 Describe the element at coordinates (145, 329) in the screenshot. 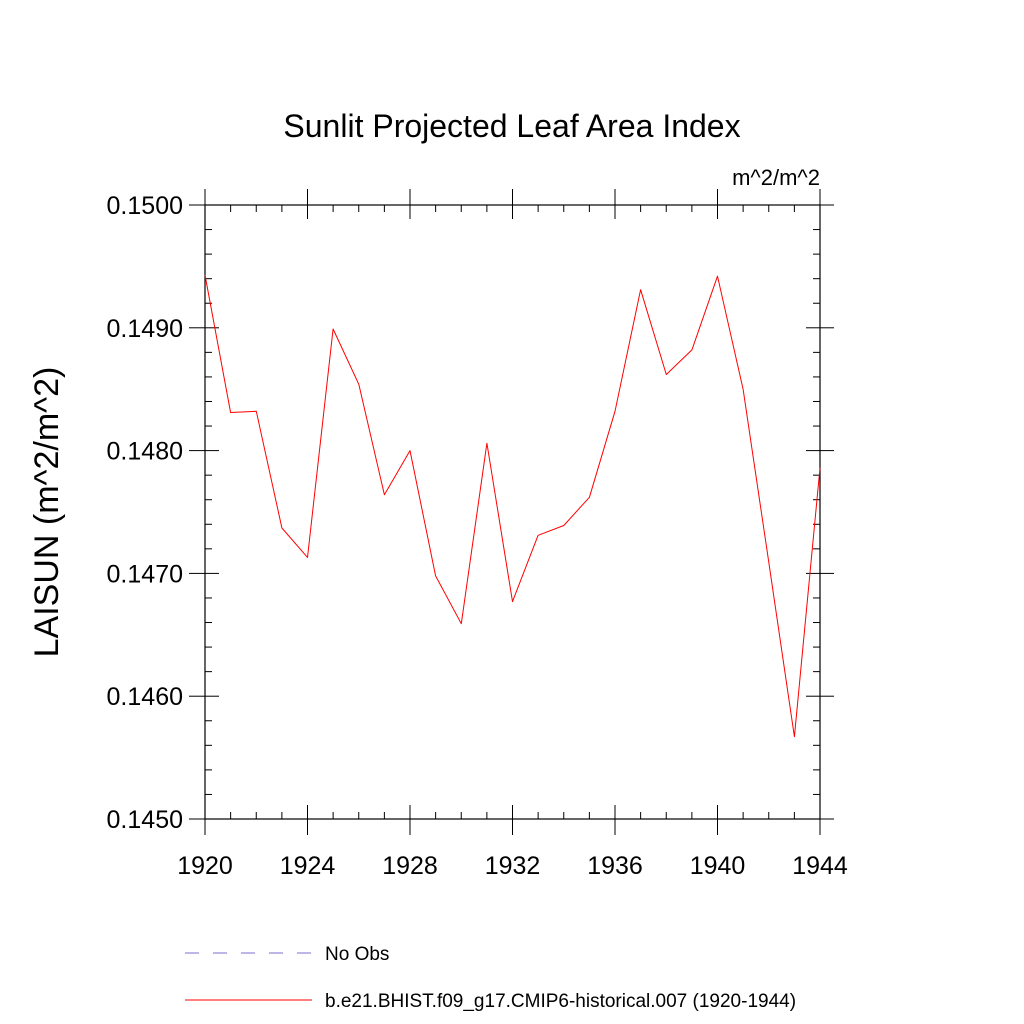

I see `y-tick-label: 0.1490` at that location.